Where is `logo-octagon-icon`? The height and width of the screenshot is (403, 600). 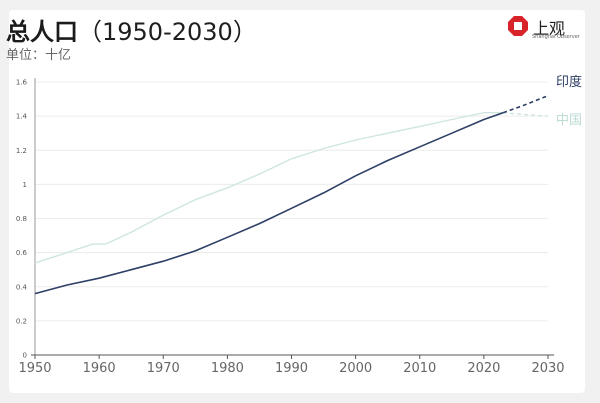
logo-octagon-icon is located at coordinates (518, 26).